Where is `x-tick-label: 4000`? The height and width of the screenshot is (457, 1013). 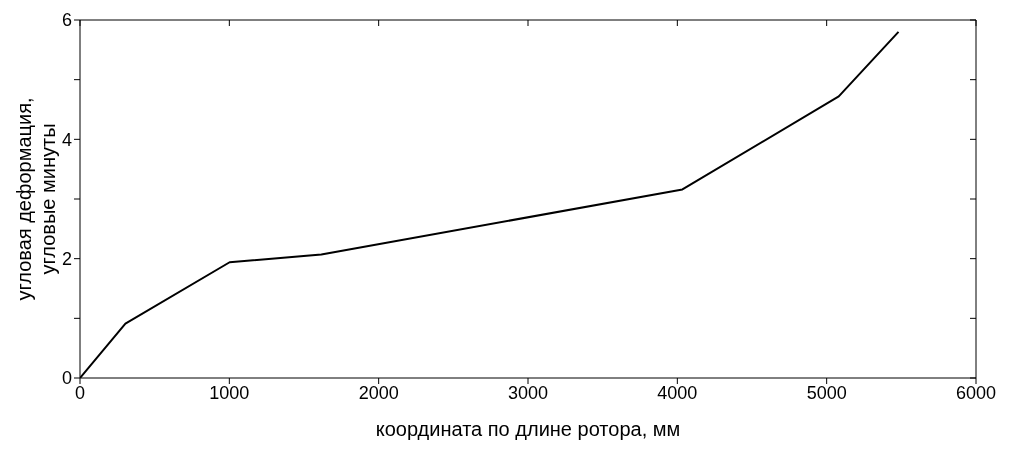
x-tick-label: 4000 is located at coordinates (677, 392).